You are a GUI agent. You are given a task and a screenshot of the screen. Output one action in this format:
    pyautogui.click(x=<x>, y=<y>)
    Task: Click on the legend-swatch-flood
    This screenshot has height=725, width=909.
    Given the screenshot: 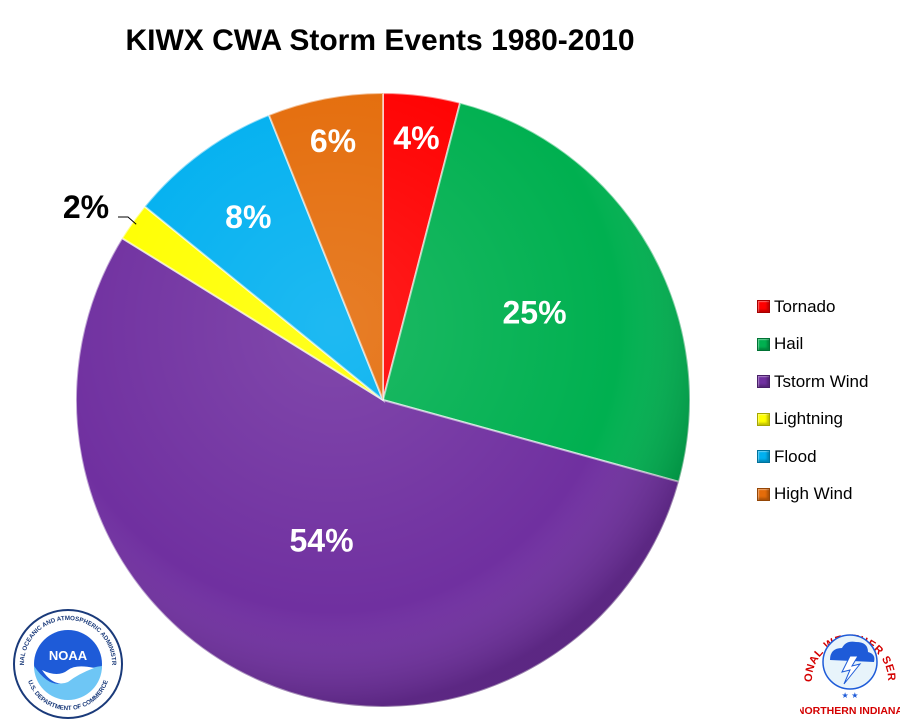 What is the action you would take?
    pyautogui.click(x=763, y=457)
    